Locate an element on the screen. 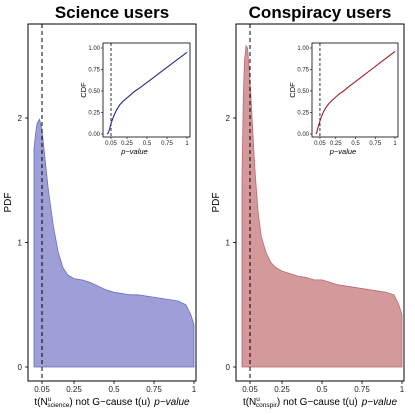  chart-title: Science users is located at coordinates (112, 12).